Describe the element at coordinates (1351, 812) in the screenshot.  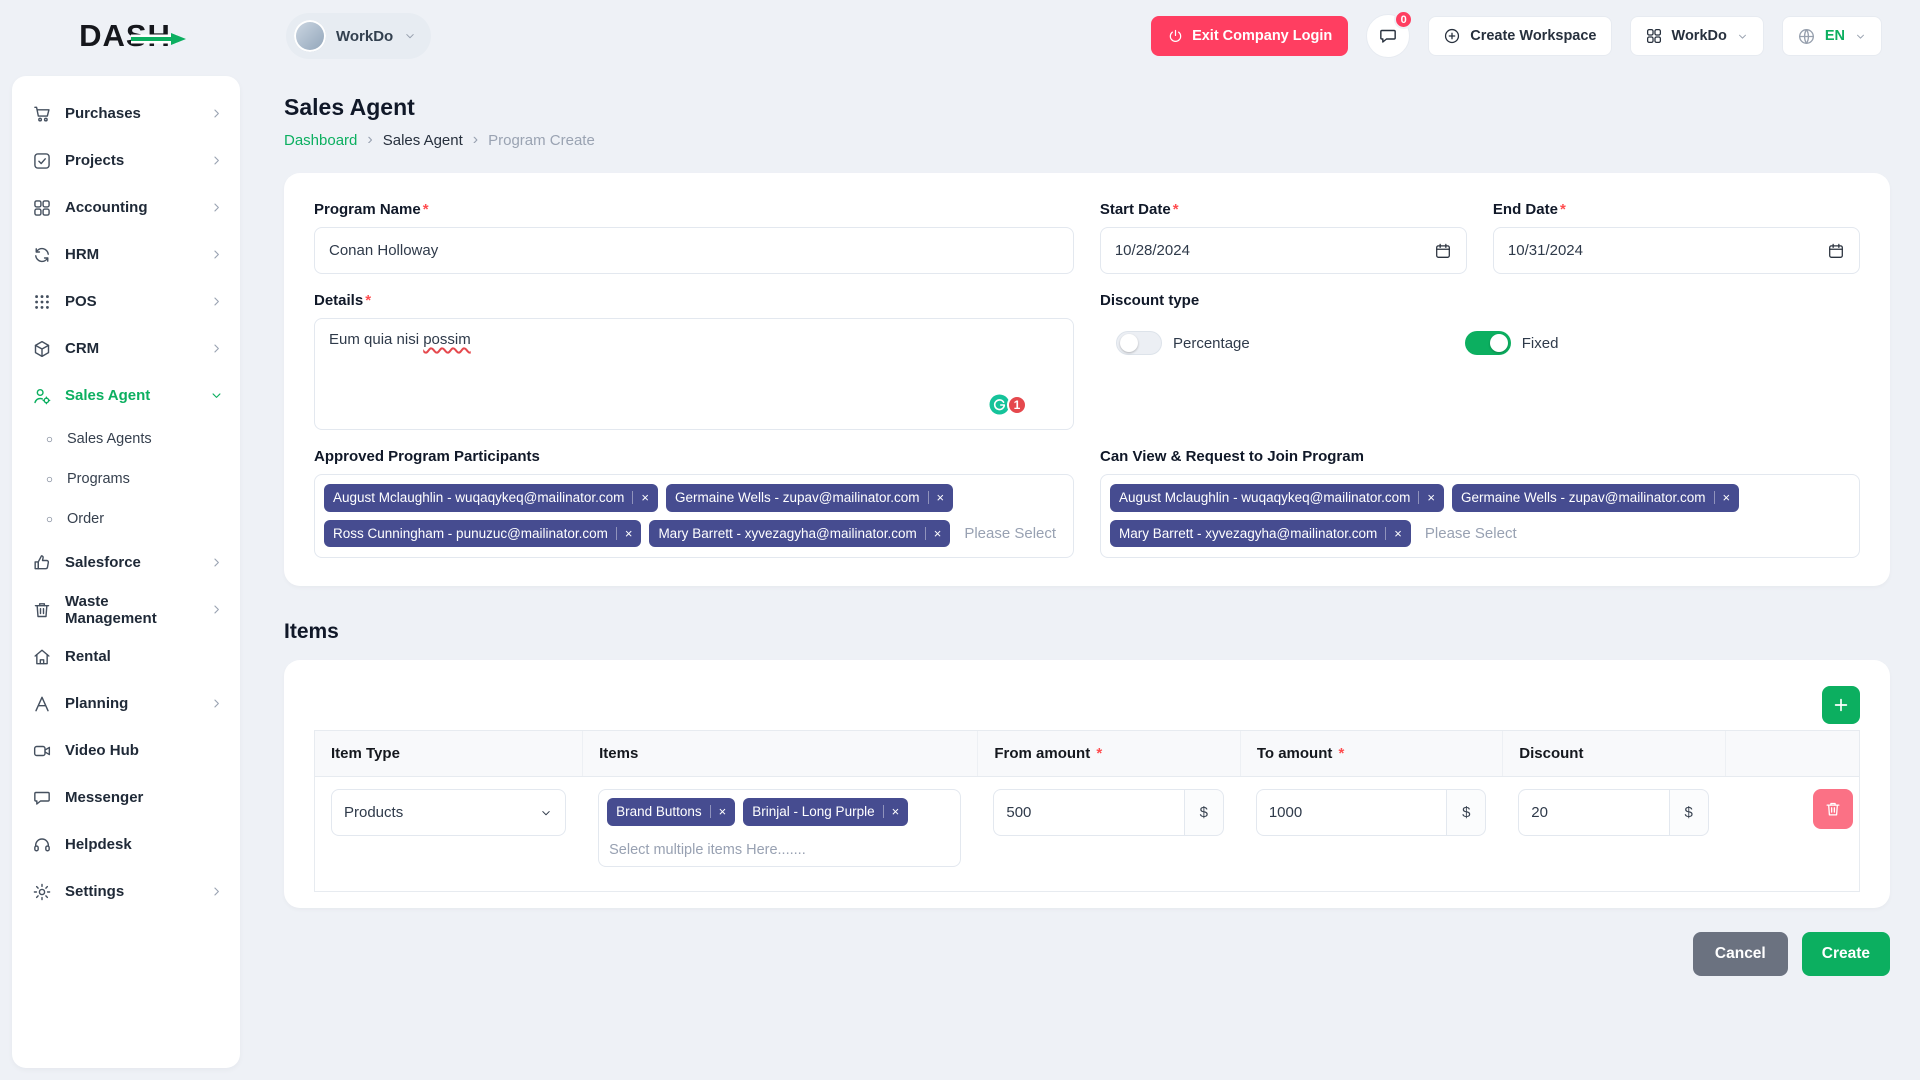
I see `to-amount-input` at that location.